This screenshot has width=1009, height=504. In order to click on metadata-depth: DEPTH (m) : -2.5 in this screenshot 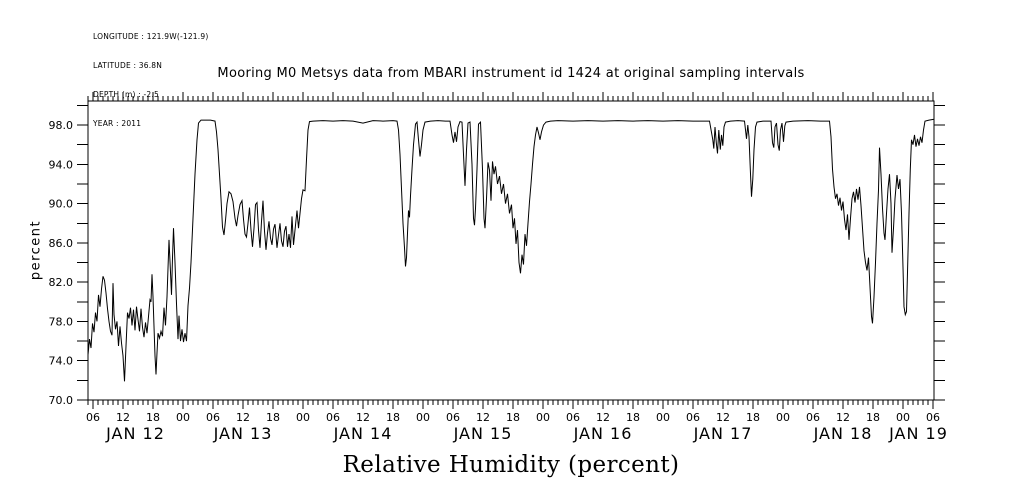, I will do `click(126, 94)`.